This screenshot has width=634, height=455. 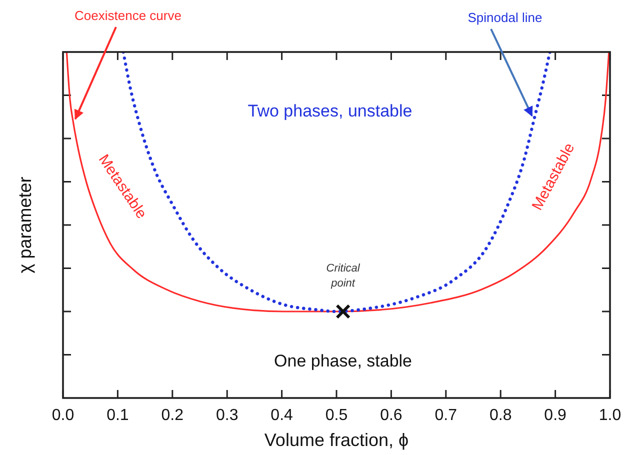 What do you see at coordinates (336, 440) in the screenshot?
I see `x-axis-title: Volume fraction, ϕ` at bounding box center [336, 440].